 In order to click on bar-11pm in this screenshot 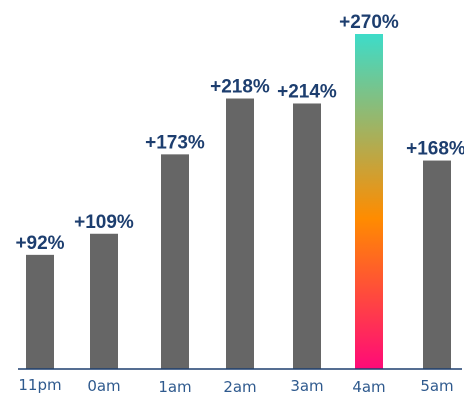, I will do `click(40, 311)`.